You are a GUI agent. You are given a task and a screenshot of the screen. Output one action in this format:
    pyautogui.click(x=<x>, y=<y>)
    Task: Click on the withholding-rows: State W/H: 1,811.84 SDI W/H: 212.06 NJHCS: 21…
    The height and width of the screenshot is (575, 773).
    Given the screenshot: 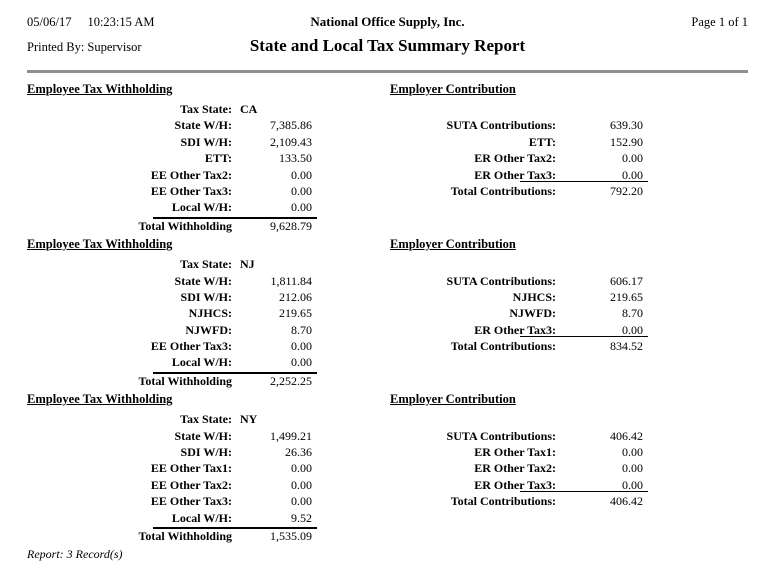 What is the action you would take?
    pyautogui.click(x=192, y=322)
    